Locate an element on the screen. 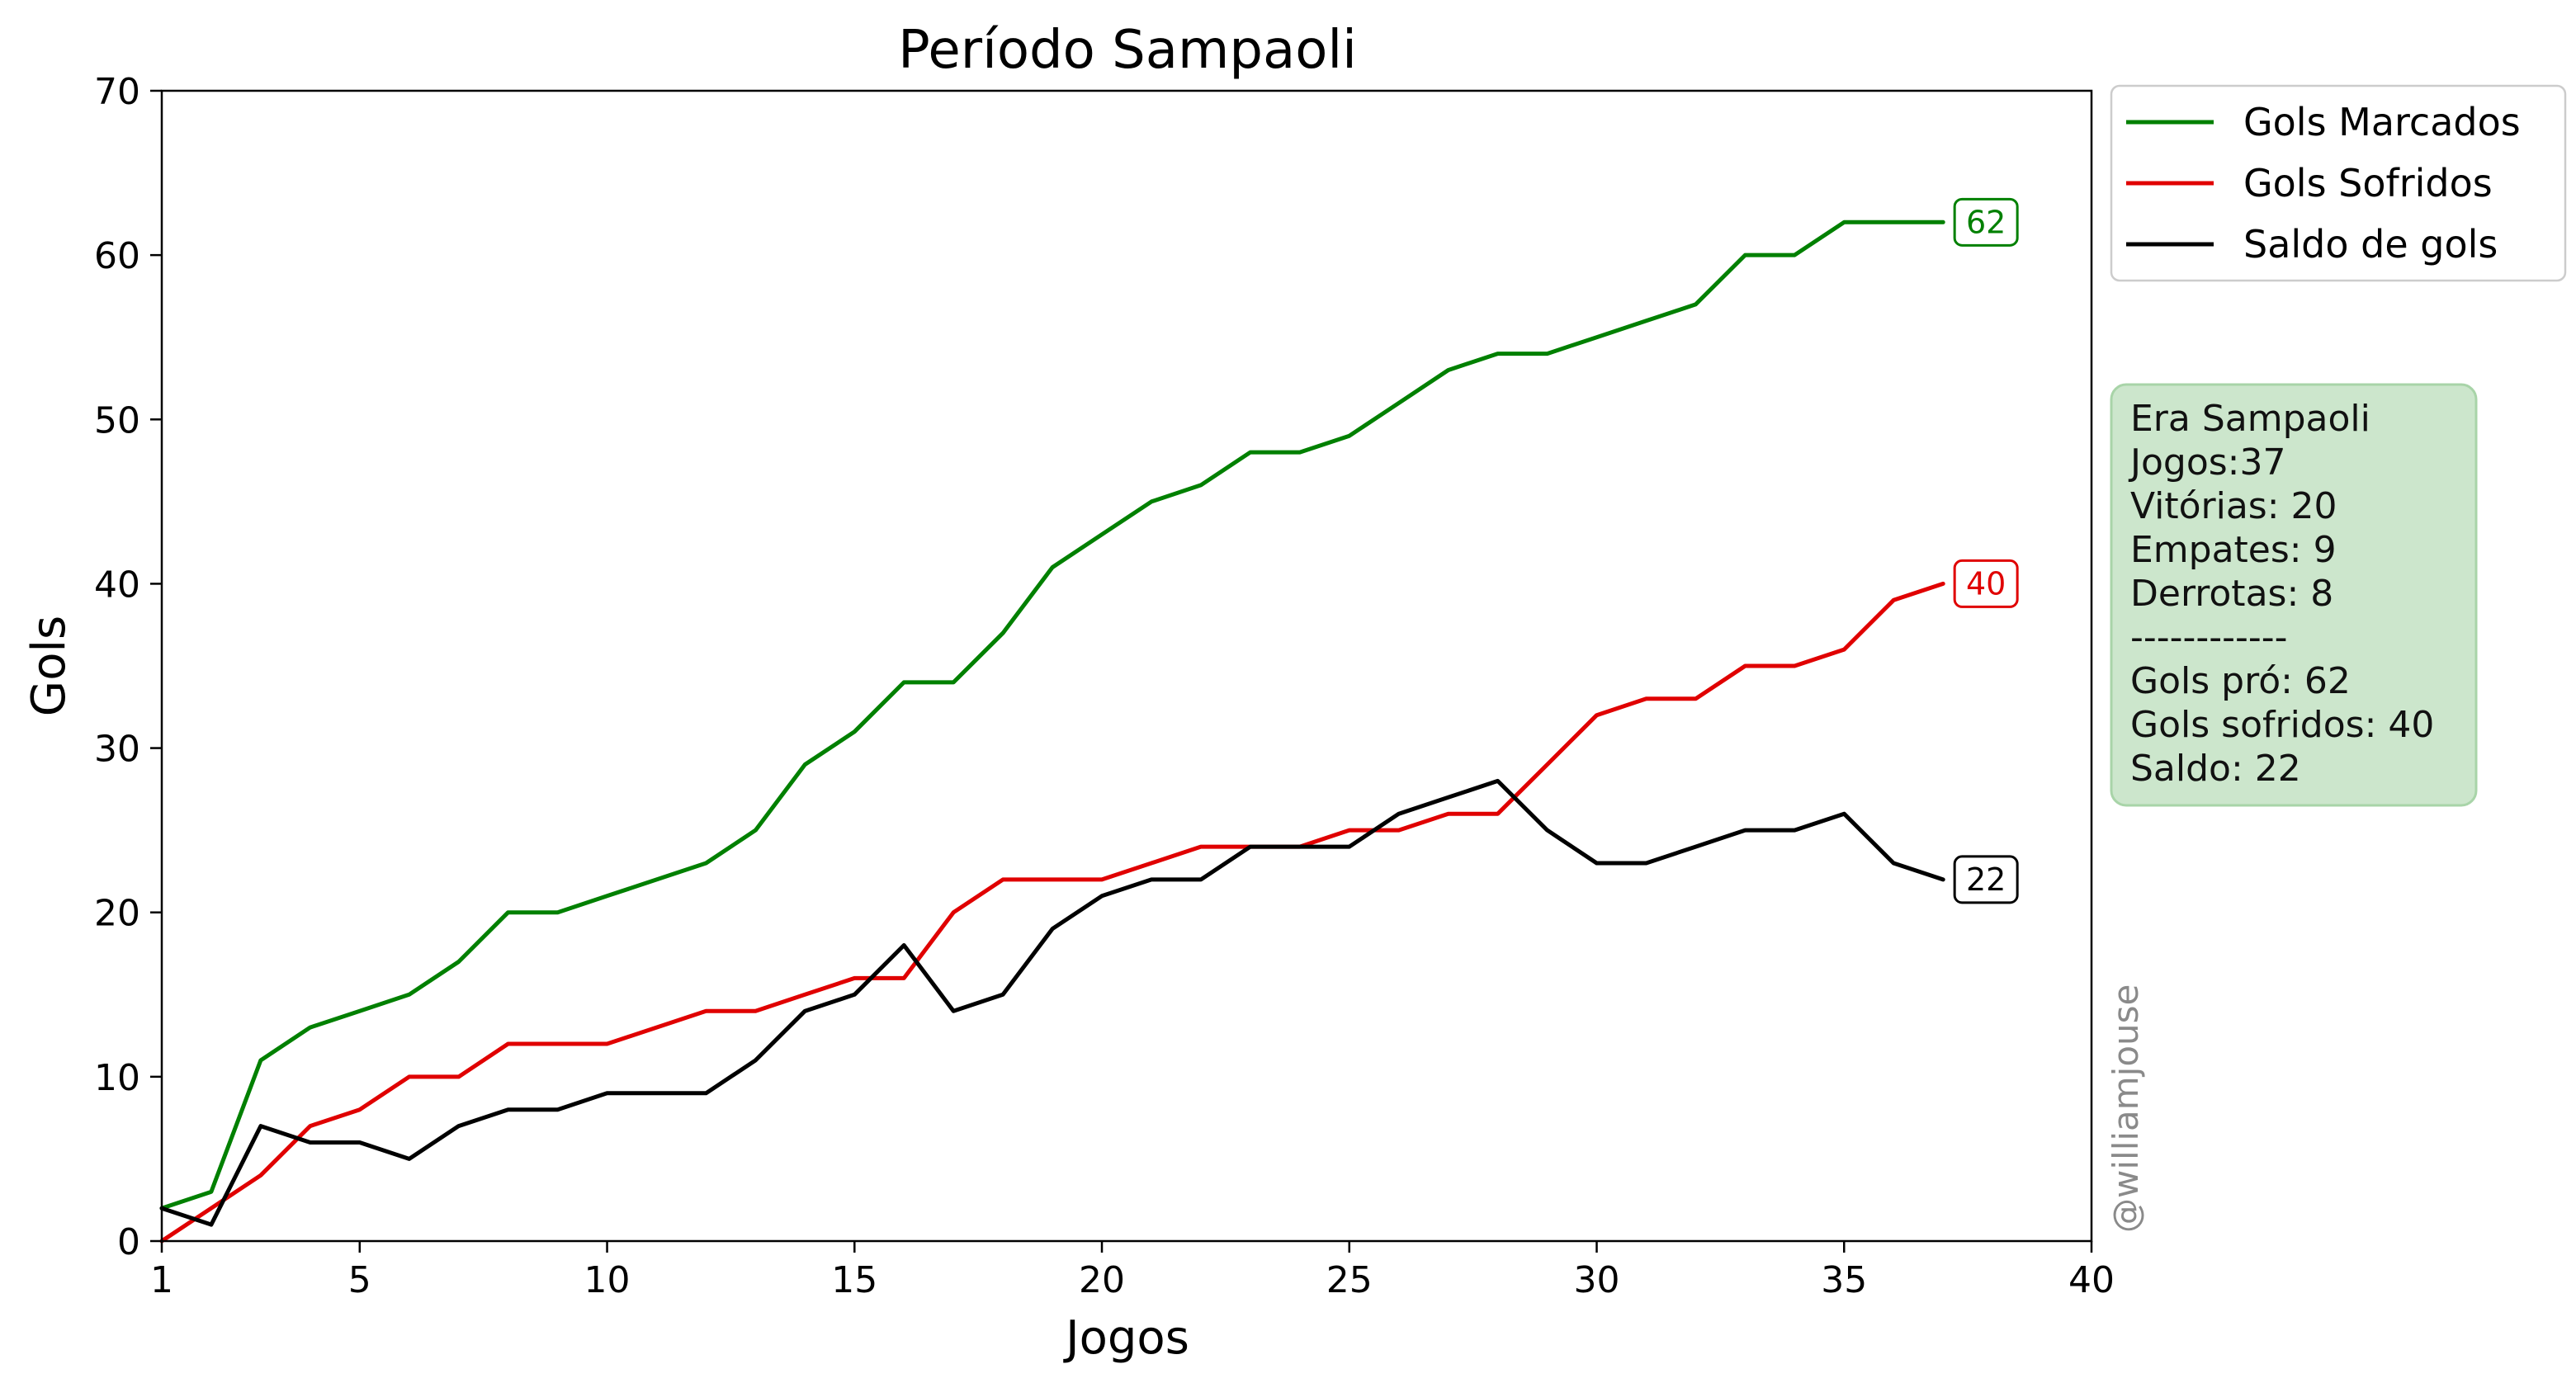 The height and width of the screenshot is (1383, 2576). info-box-frame is located at coordinates (2294, 595).